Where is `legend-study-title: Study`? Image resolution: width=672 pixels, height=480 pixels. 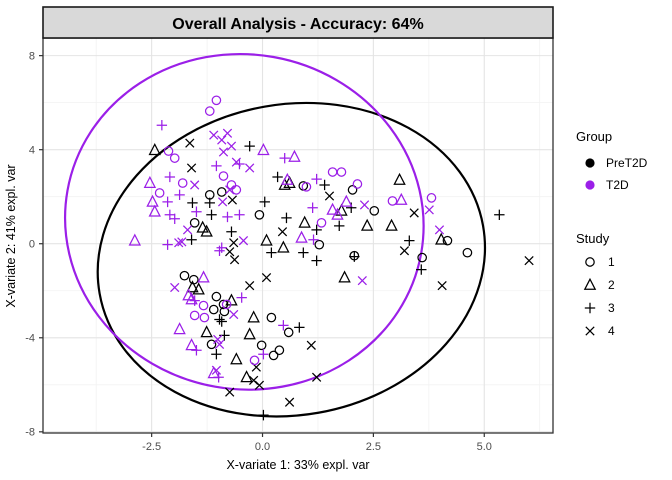
legend-study-title: Study is located at coordinates (593, 238).